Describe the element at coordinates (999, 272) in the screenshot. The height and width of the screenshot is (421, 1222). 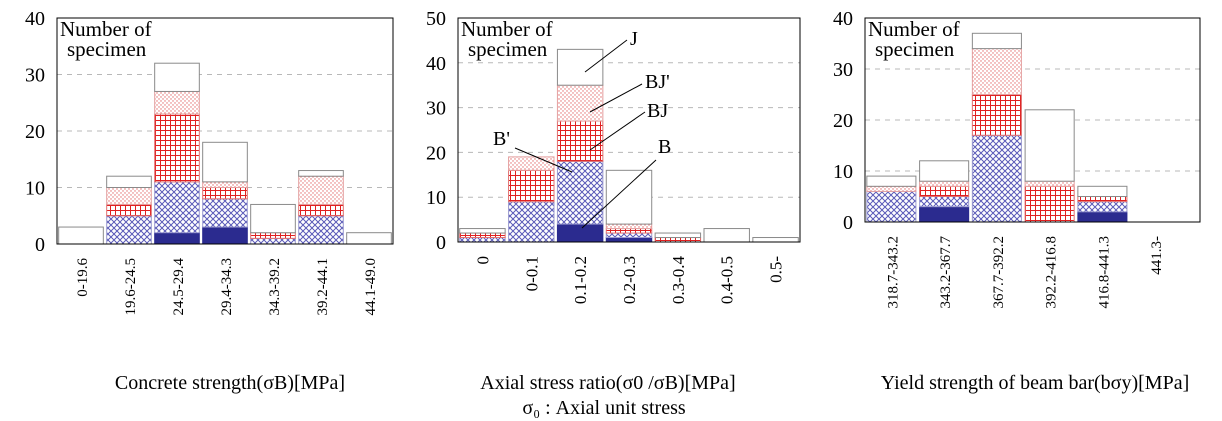
I see `x-tick-label: 367.7-392.2` at that location.